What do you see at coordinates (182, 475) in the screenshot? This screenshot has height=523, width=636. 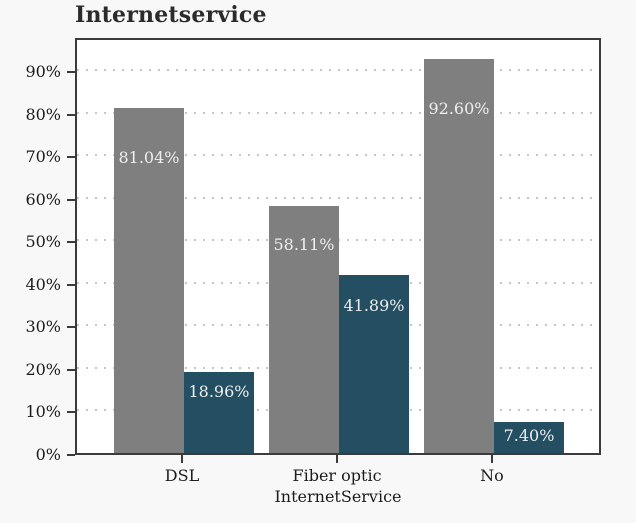 I see `x-tick-label-dsl: DSL` at bounding box center [182, 475].